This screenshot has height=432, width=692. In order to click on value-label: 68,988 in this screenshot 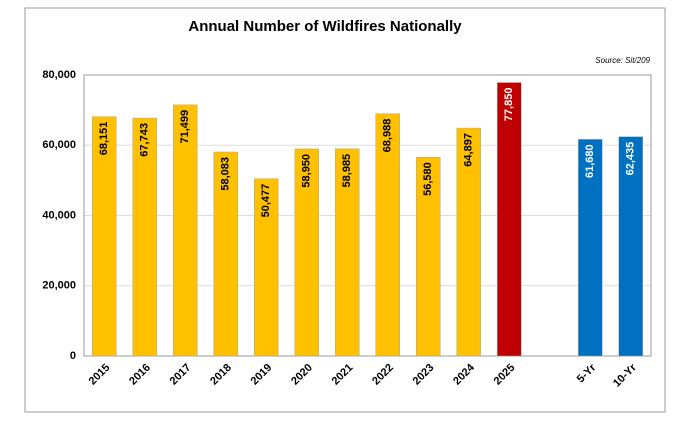, I will do `click(388, 136)`.